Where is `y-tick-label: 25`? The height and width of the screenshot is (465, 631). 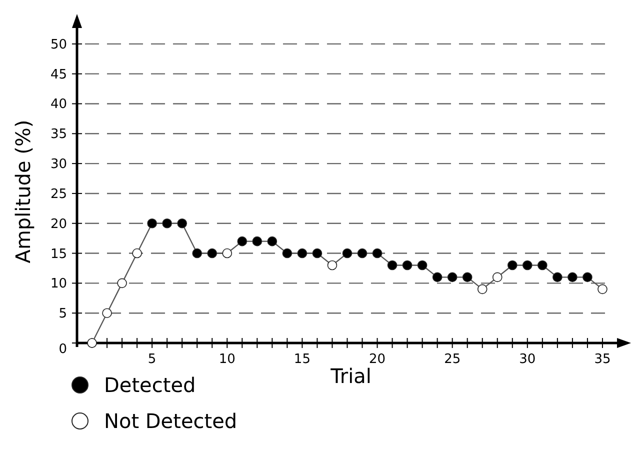
y-tick-label: 25 is located at coordinates (58, 194).